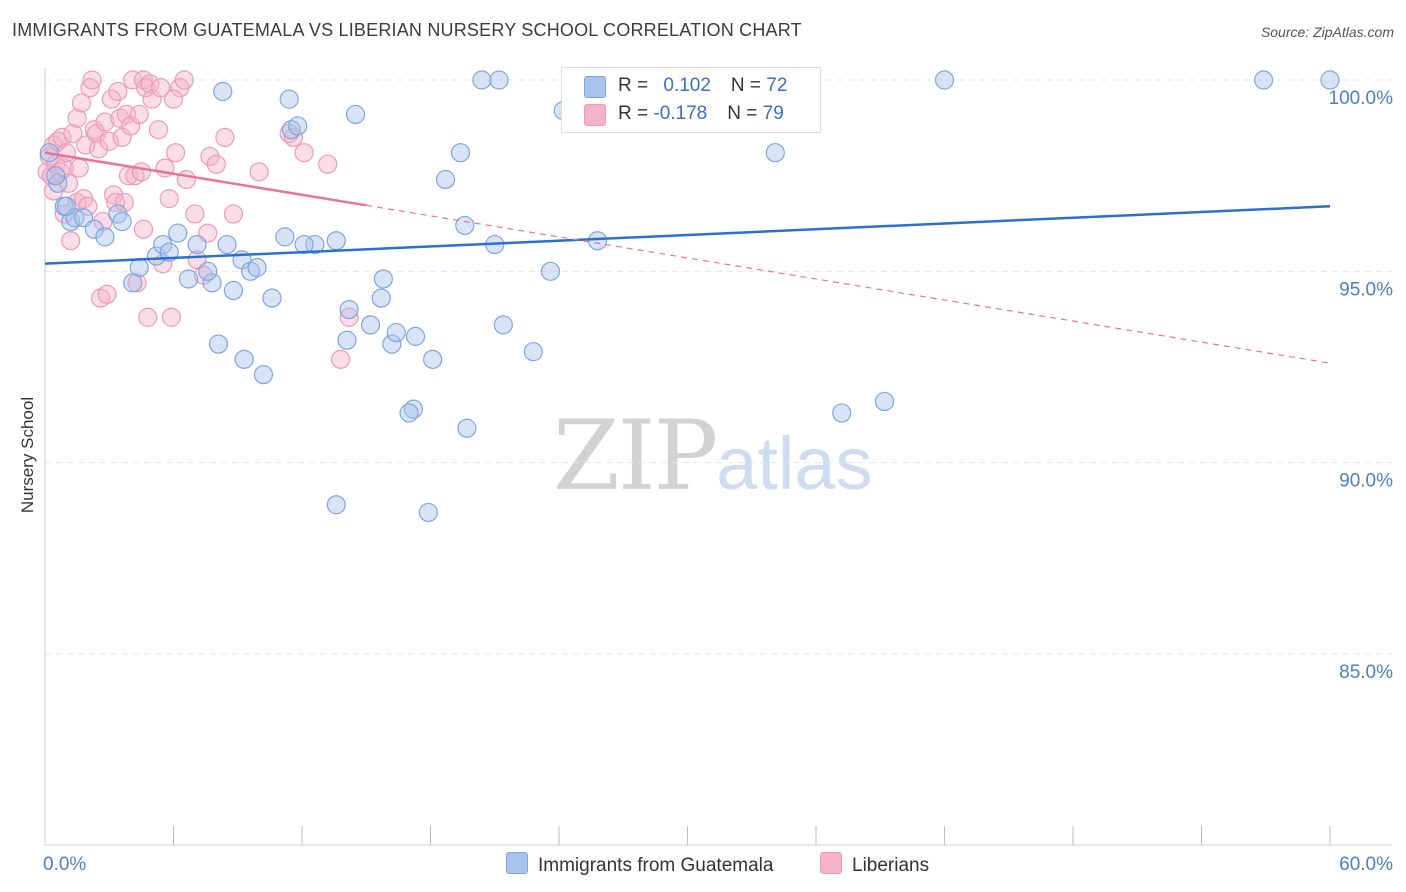 This screenshot has height=892, width=1406. I want to click on legend-r-value: 0.102, so click(687, 85).